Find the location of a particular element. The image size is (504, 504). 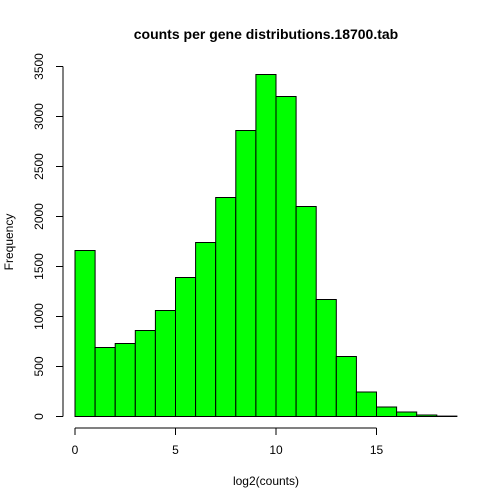

x-axis: 0 5 10 15 is located at coordinates (228, 442).